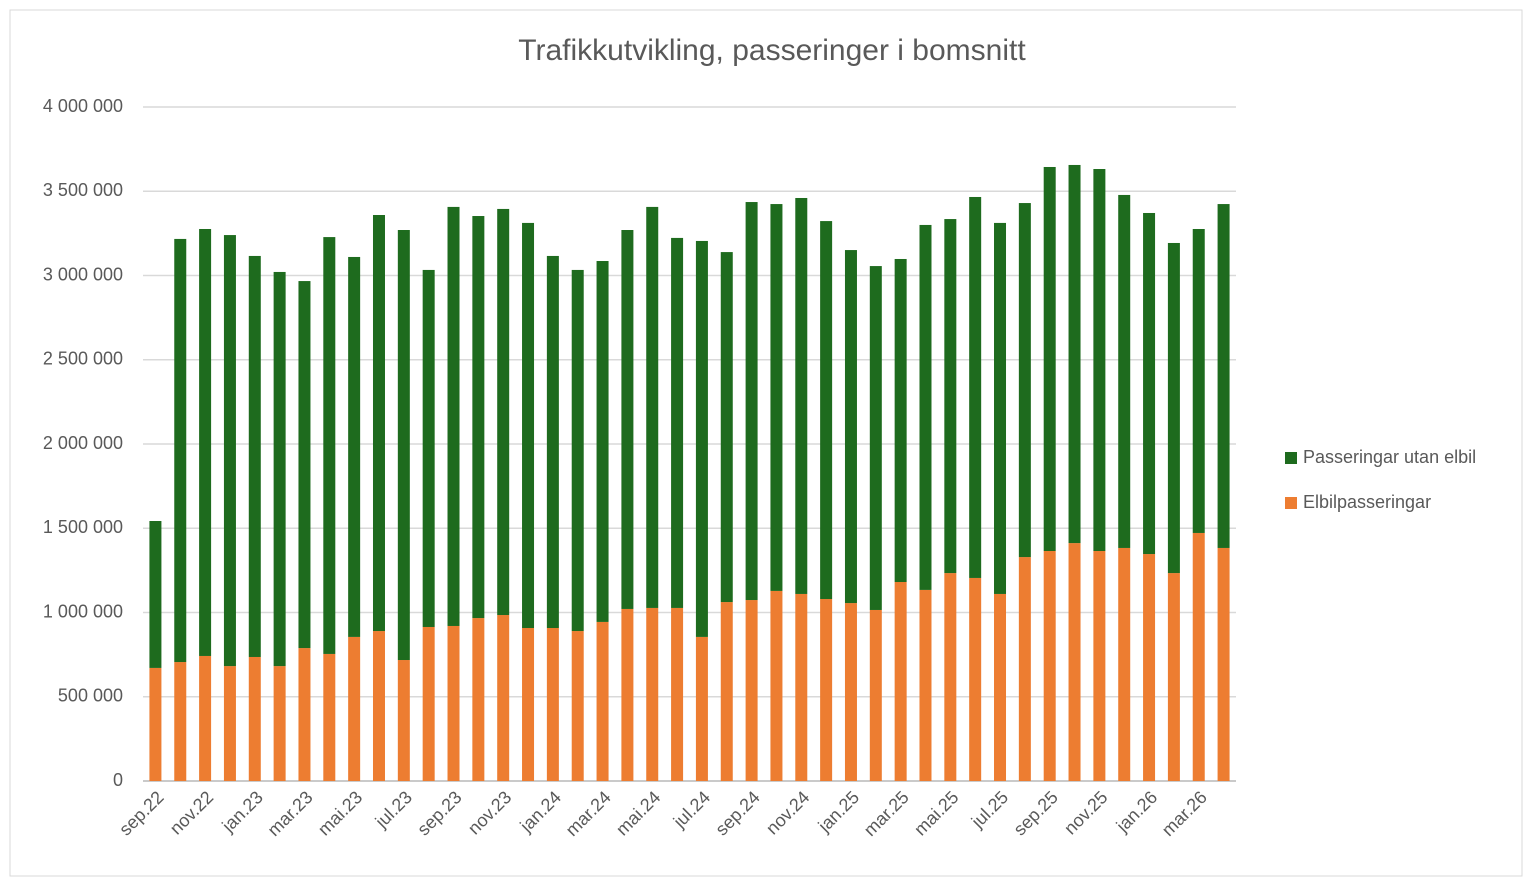  I want to click on y-tick-label: 3 000 000, so click(83, 274).